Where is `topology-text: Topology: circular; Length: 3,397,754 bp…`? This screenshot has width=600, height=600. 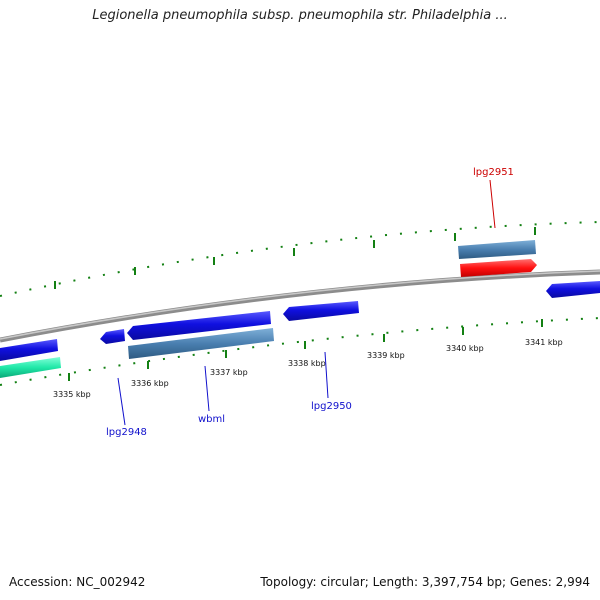
topology-text: Topology: circular; Length: 3,397,754 bp… is located at coordinates (425, 582).